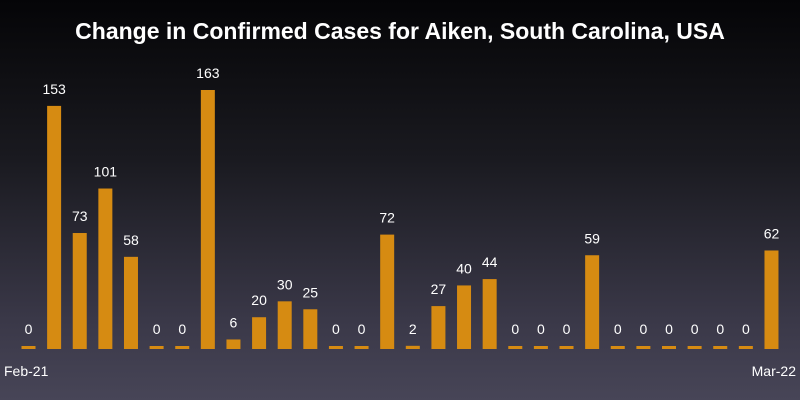 The height and width of the screenshot is (400, 800). What do you see at coordinates (259, 300) in the screenshot?
I see `bar-value-label: 20` at bounding box center [259, 300].